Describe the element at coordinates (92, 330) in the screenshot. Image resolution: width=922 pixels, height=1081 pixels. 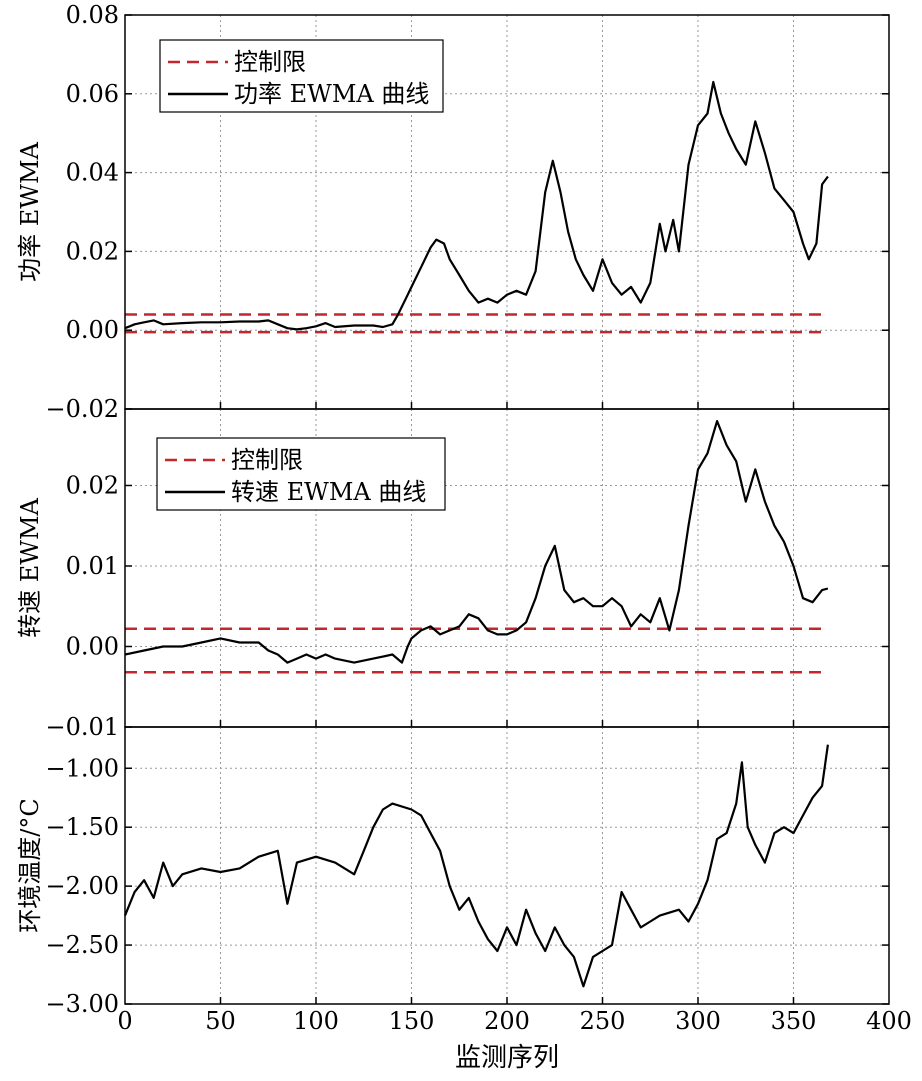
I see `power-ytick-label: 0.00` at that location.